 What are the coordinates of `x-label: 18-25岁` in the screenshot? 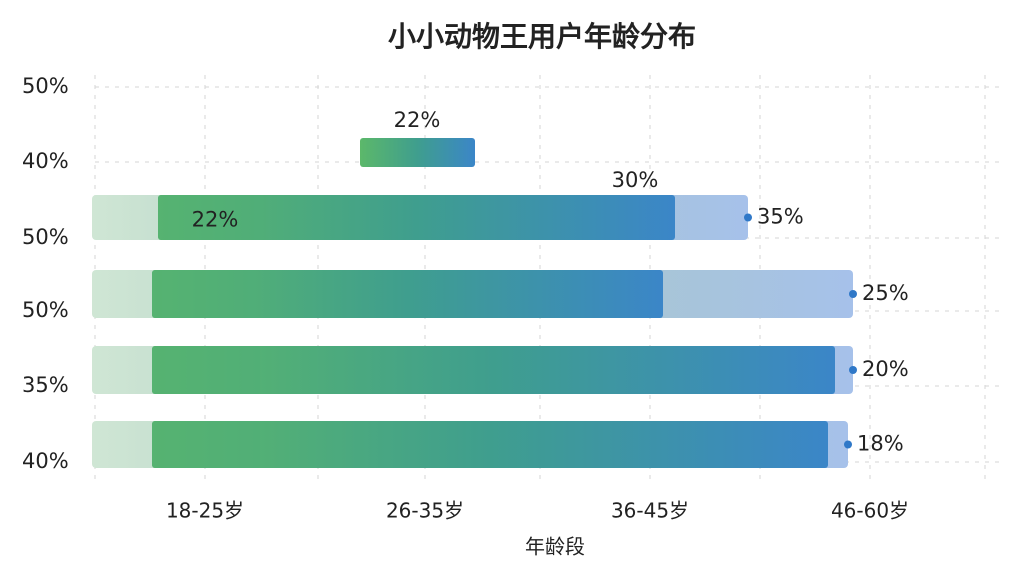 It's located at (205, 511).